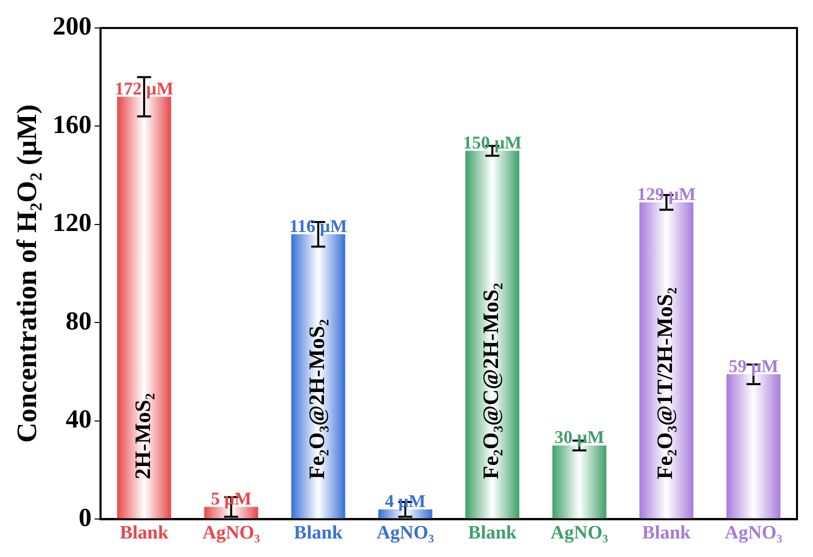 This screenshot has width=813, height=557. I want to click on annotation: Fe₂O₃@1T/2H-MoS₂, so click(665, 383).